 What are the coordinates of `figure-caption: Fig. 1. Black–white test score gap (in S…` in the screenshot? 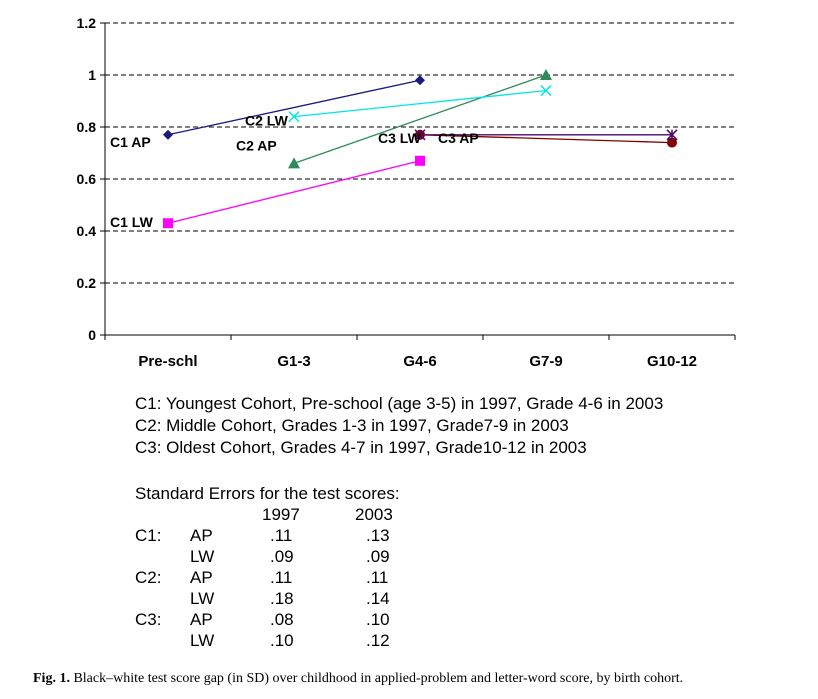 It's located at (358, 679).